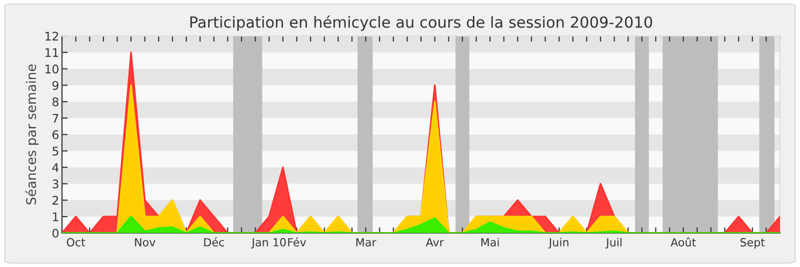  I want to click on y-tick-label: 6, so click(55, 135).